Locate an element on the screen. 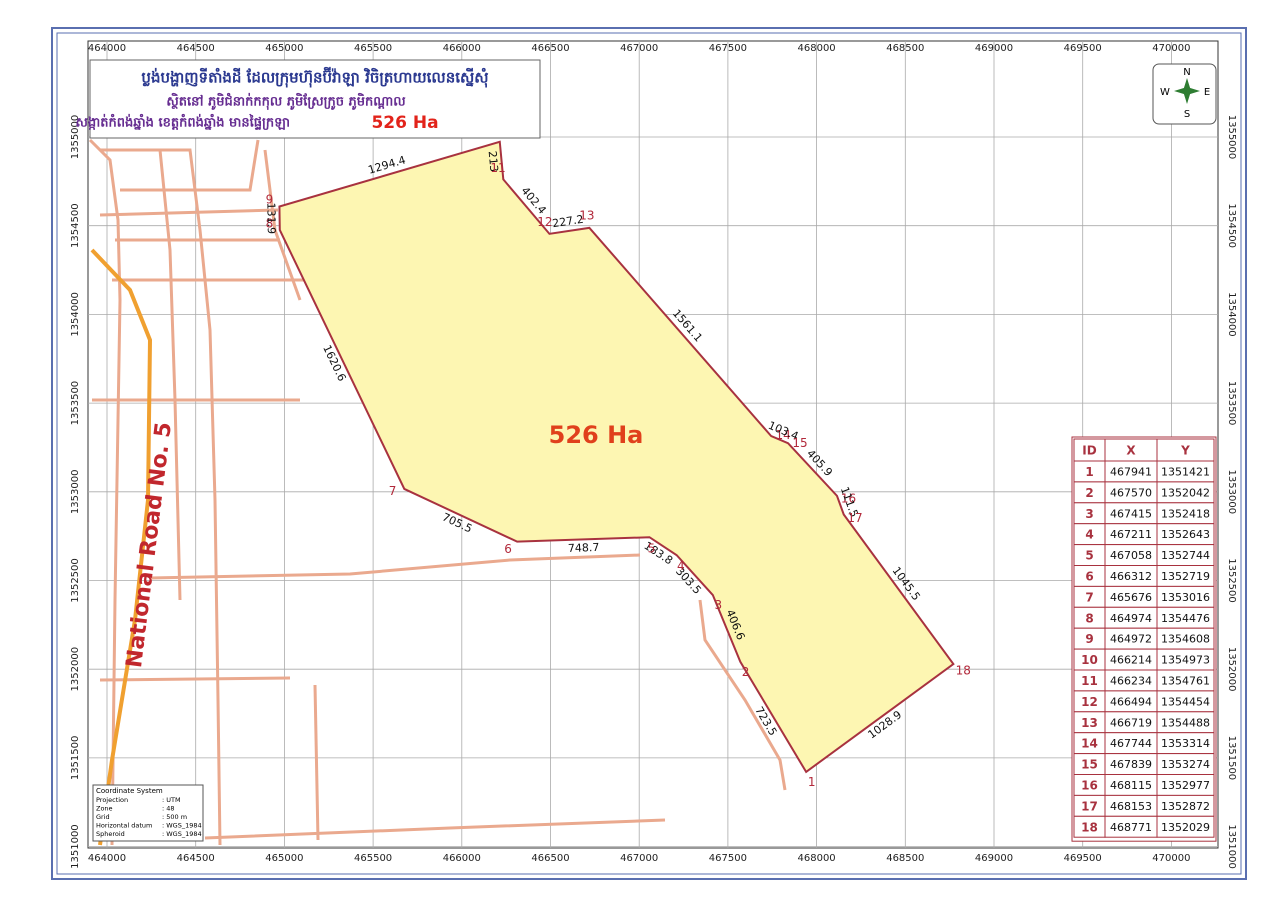 The image size is (1280, 905). table-value: 7 is located at coordinates (1089, 597).